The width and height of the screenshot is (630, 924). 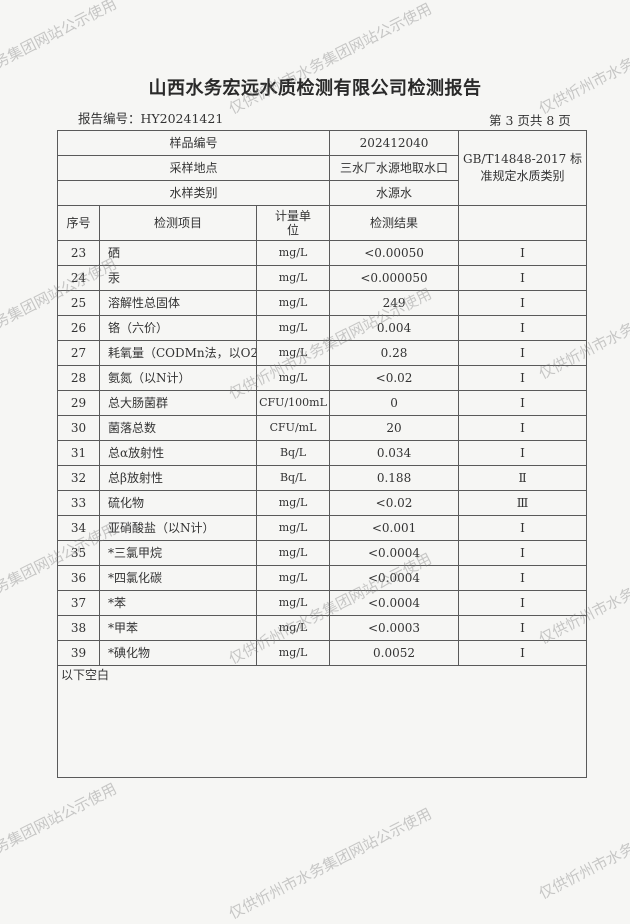 What do you see at coordinates (78, 223) in the screenshot?
I see `col-seq: 序号` at bounding box center [78, 223].